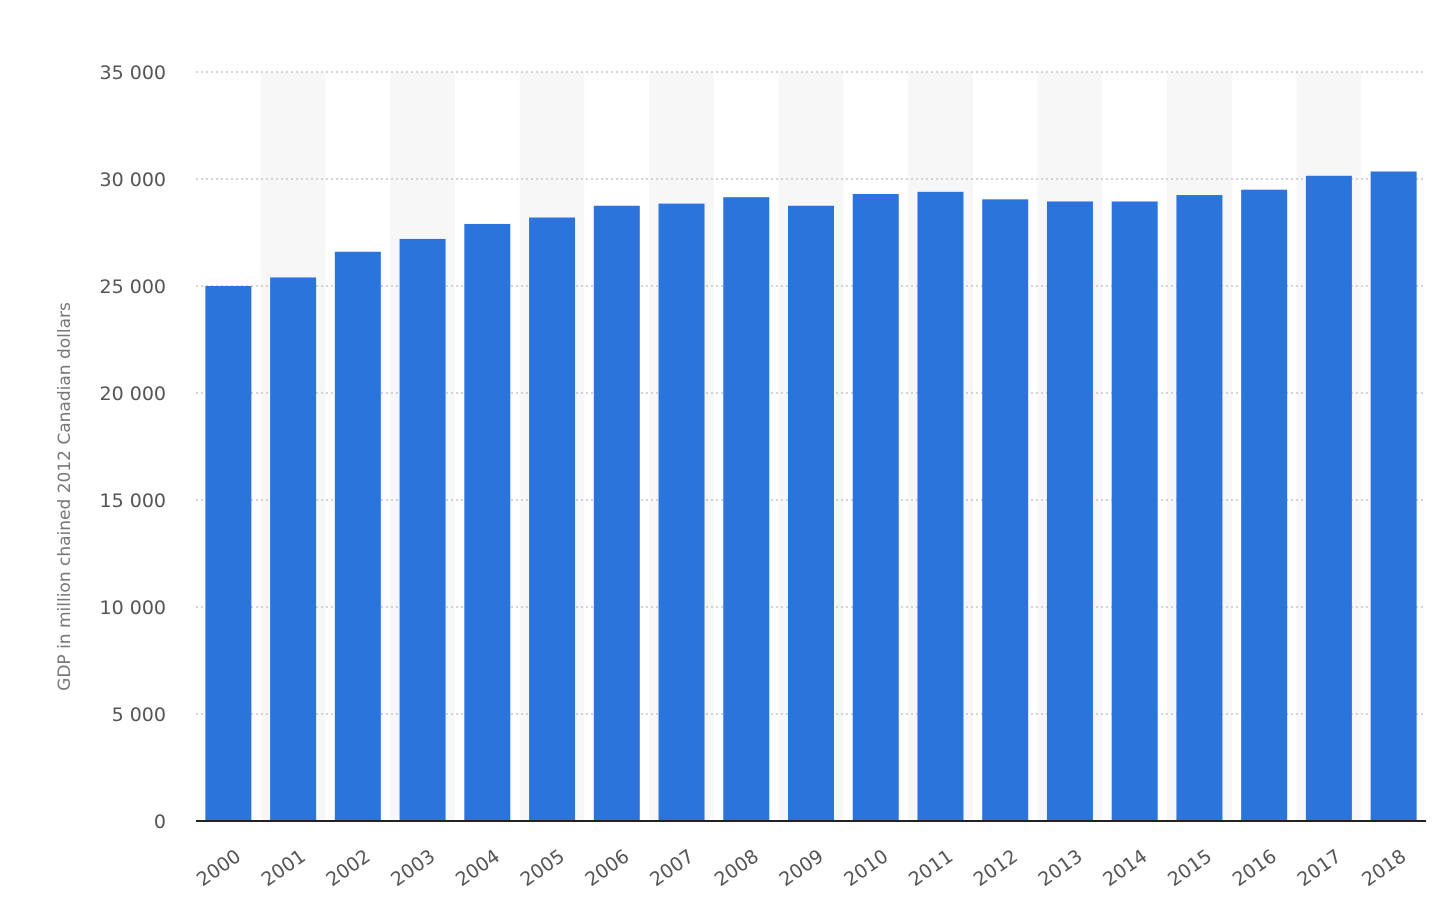  What do you see at coordinates (228, 553) in the screenshot?
I see `bar-2000` at bounding box center [228, 553].